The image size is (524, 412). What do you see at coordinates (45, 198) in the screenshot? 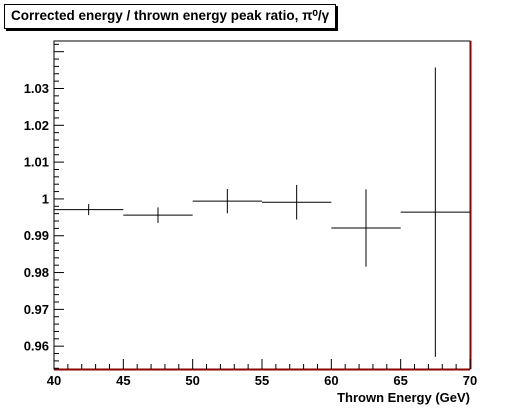
I see `y-tick-label: 1` at bounding box center [45, 198].